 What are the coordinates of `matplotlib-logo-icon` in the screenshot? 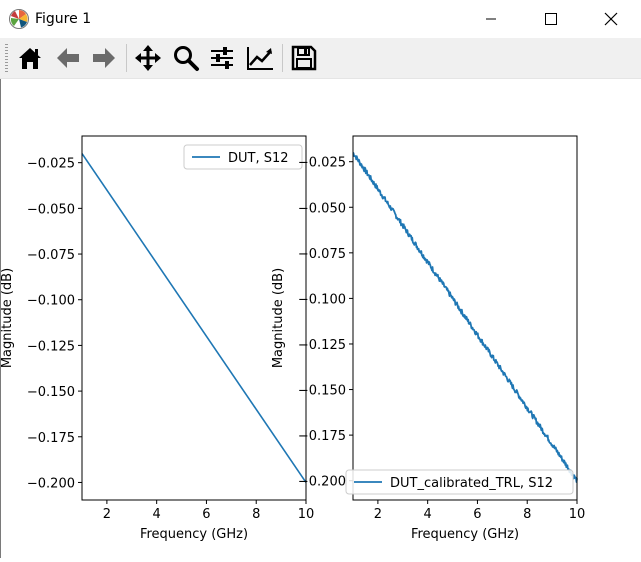 It's located at (19, 19).